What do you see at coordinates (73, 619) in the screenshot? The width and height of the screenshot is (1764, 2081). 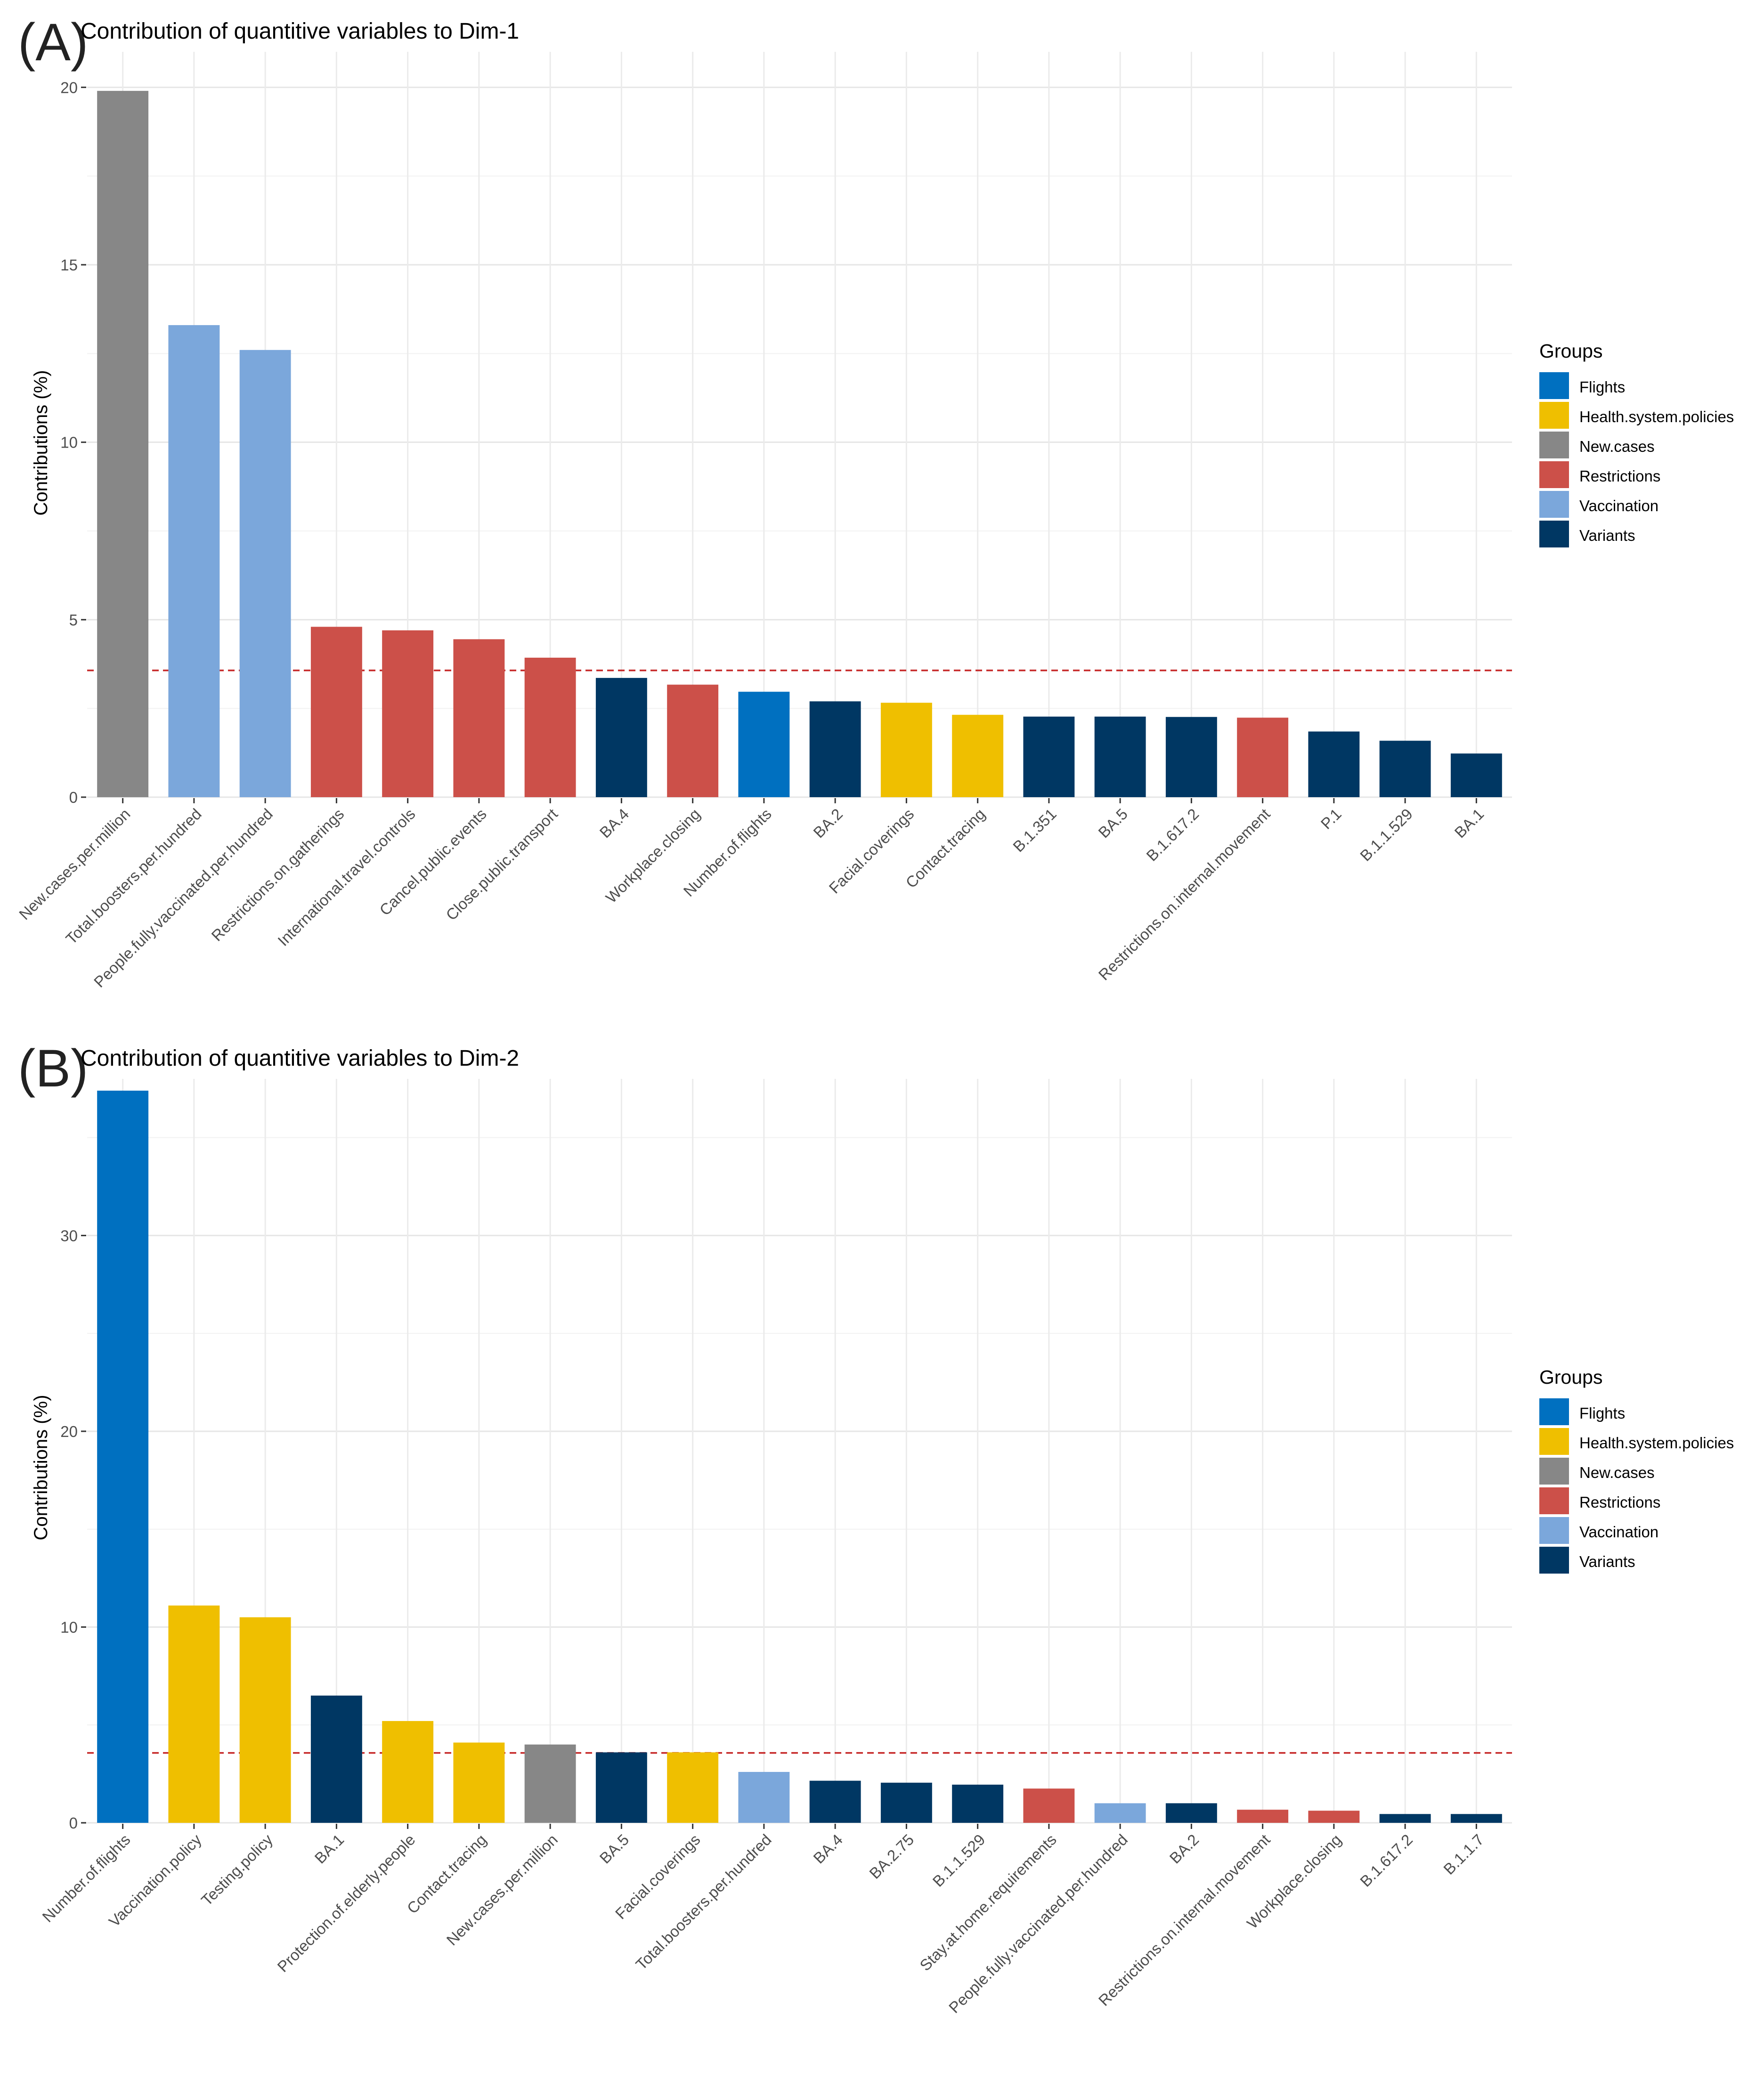 I see `y-tick-label: 5` at bounding box center [73, 619].